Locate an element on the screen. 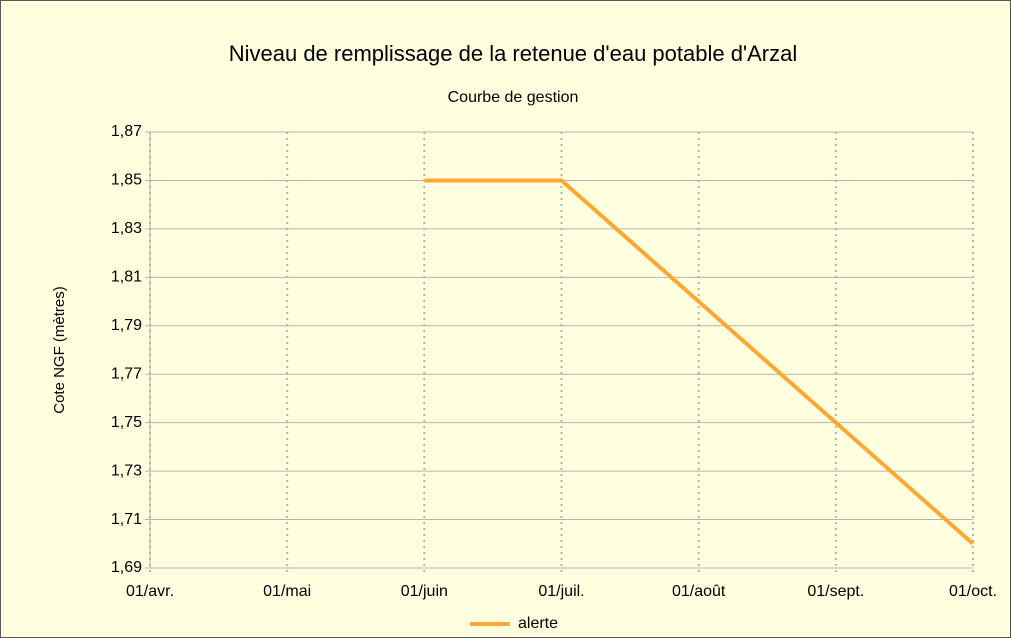  y-tick-label: 1,77 is located at coordinates (126, 373).